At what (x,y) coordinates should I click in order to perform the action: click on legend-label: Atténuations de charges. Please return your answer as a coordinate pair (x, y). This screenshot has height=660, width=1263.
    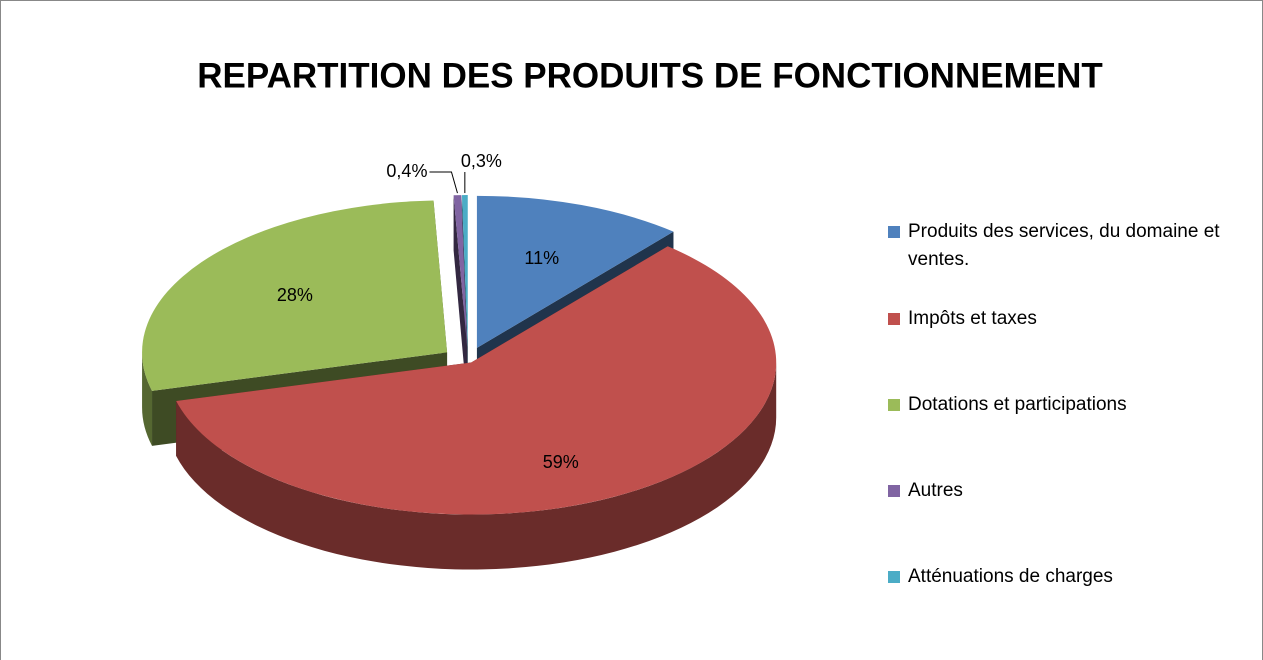
    Looking at the image, I should click on (1010, 576).